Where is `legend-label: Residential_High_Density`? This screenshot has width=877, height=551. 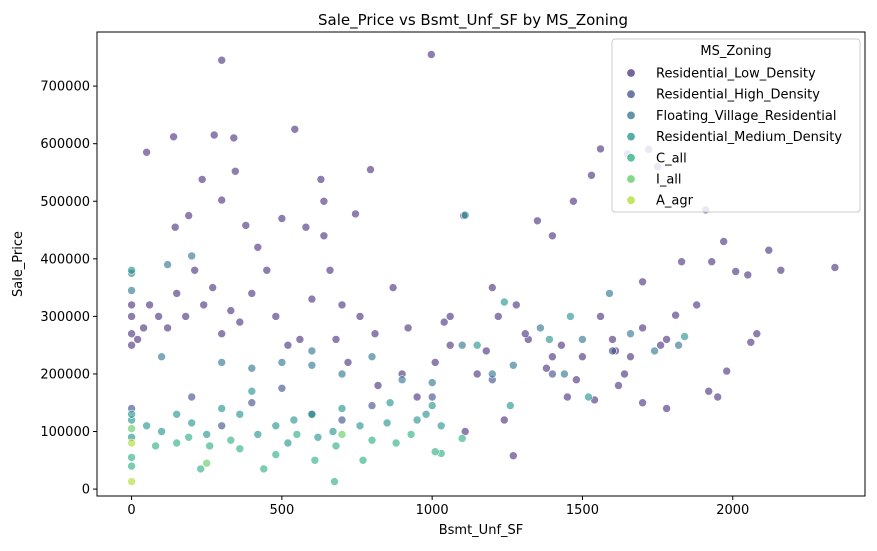 legend-label: Residential_High_Density is located at coordinates (738, 95).